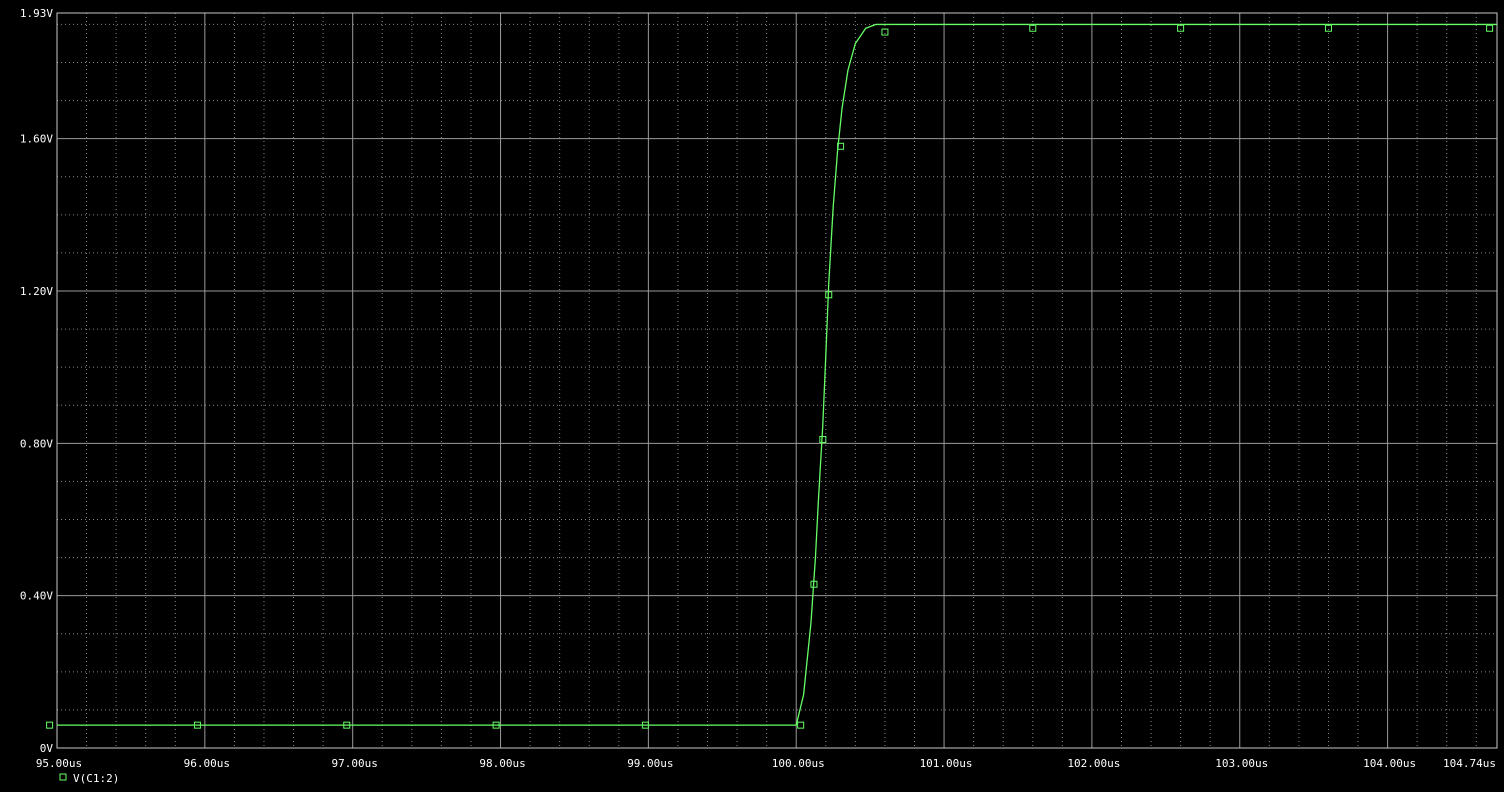  I want to click on y-tick-label: 0.80V, so click(36, 443).